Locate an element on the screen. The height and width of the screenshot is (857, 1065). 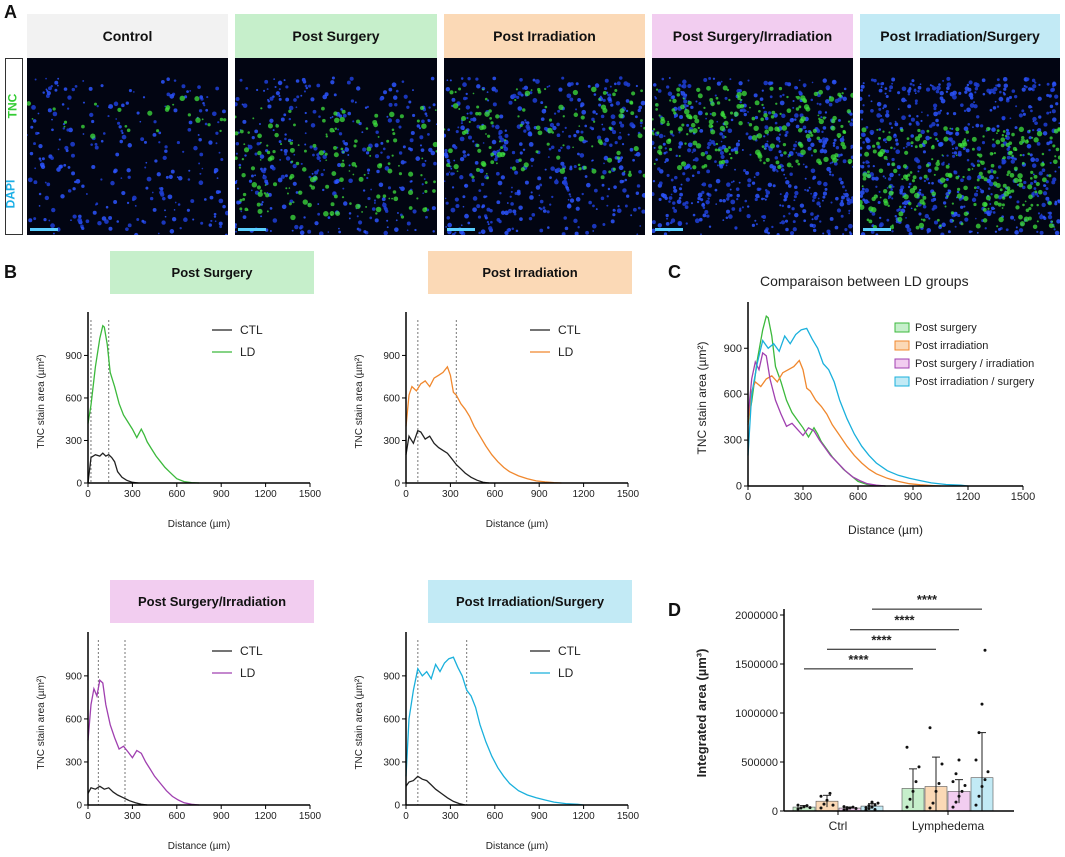
micrograph-control is located at coordinates (127, 146).